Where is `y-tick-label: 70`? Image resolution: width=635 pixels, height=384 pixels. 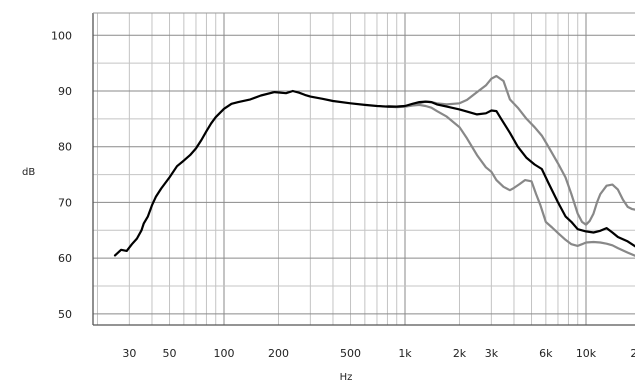
y-tick-label: 70 is located at coordinates (65, 202).